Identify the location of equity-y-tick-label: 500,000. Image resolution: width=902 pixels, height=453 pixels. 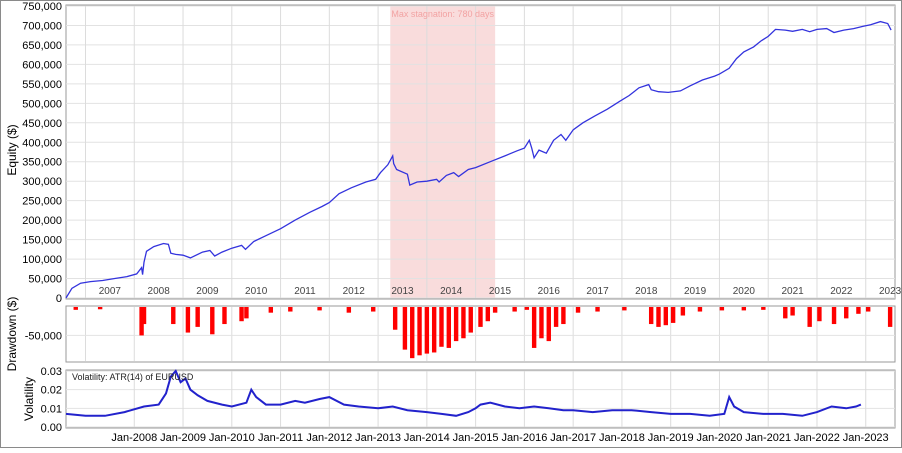
(42, 104).